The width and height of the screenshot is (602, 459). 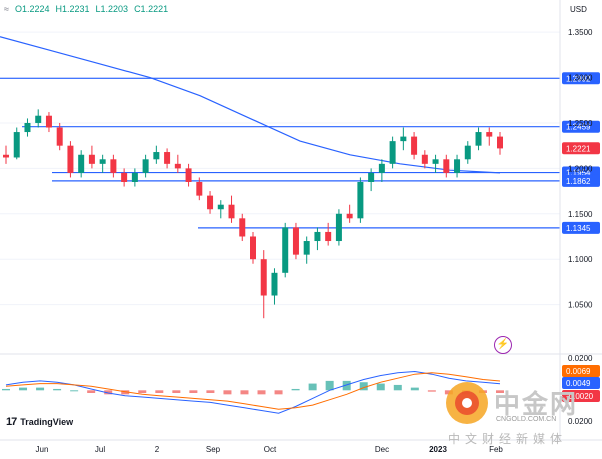 What do you see at coordinates (580, 32) in the screenshot?
I see `price-tick-label: 1.3500` at bounding box center [580, 32].